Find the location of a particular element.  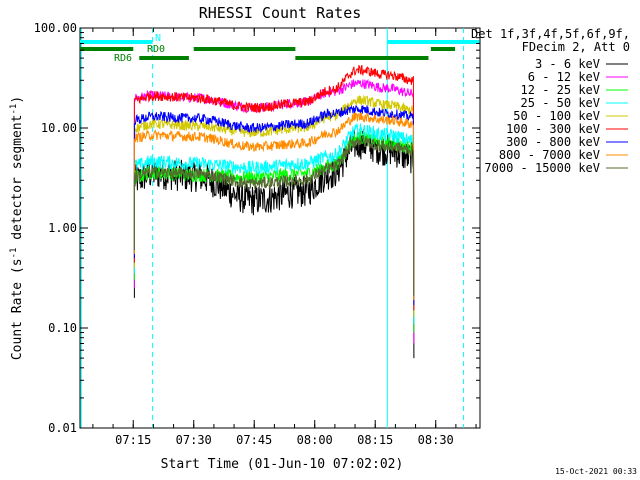

y-axis-label: Count Rate (s-1 detector segment-1) is located at coordinates (17, 228).